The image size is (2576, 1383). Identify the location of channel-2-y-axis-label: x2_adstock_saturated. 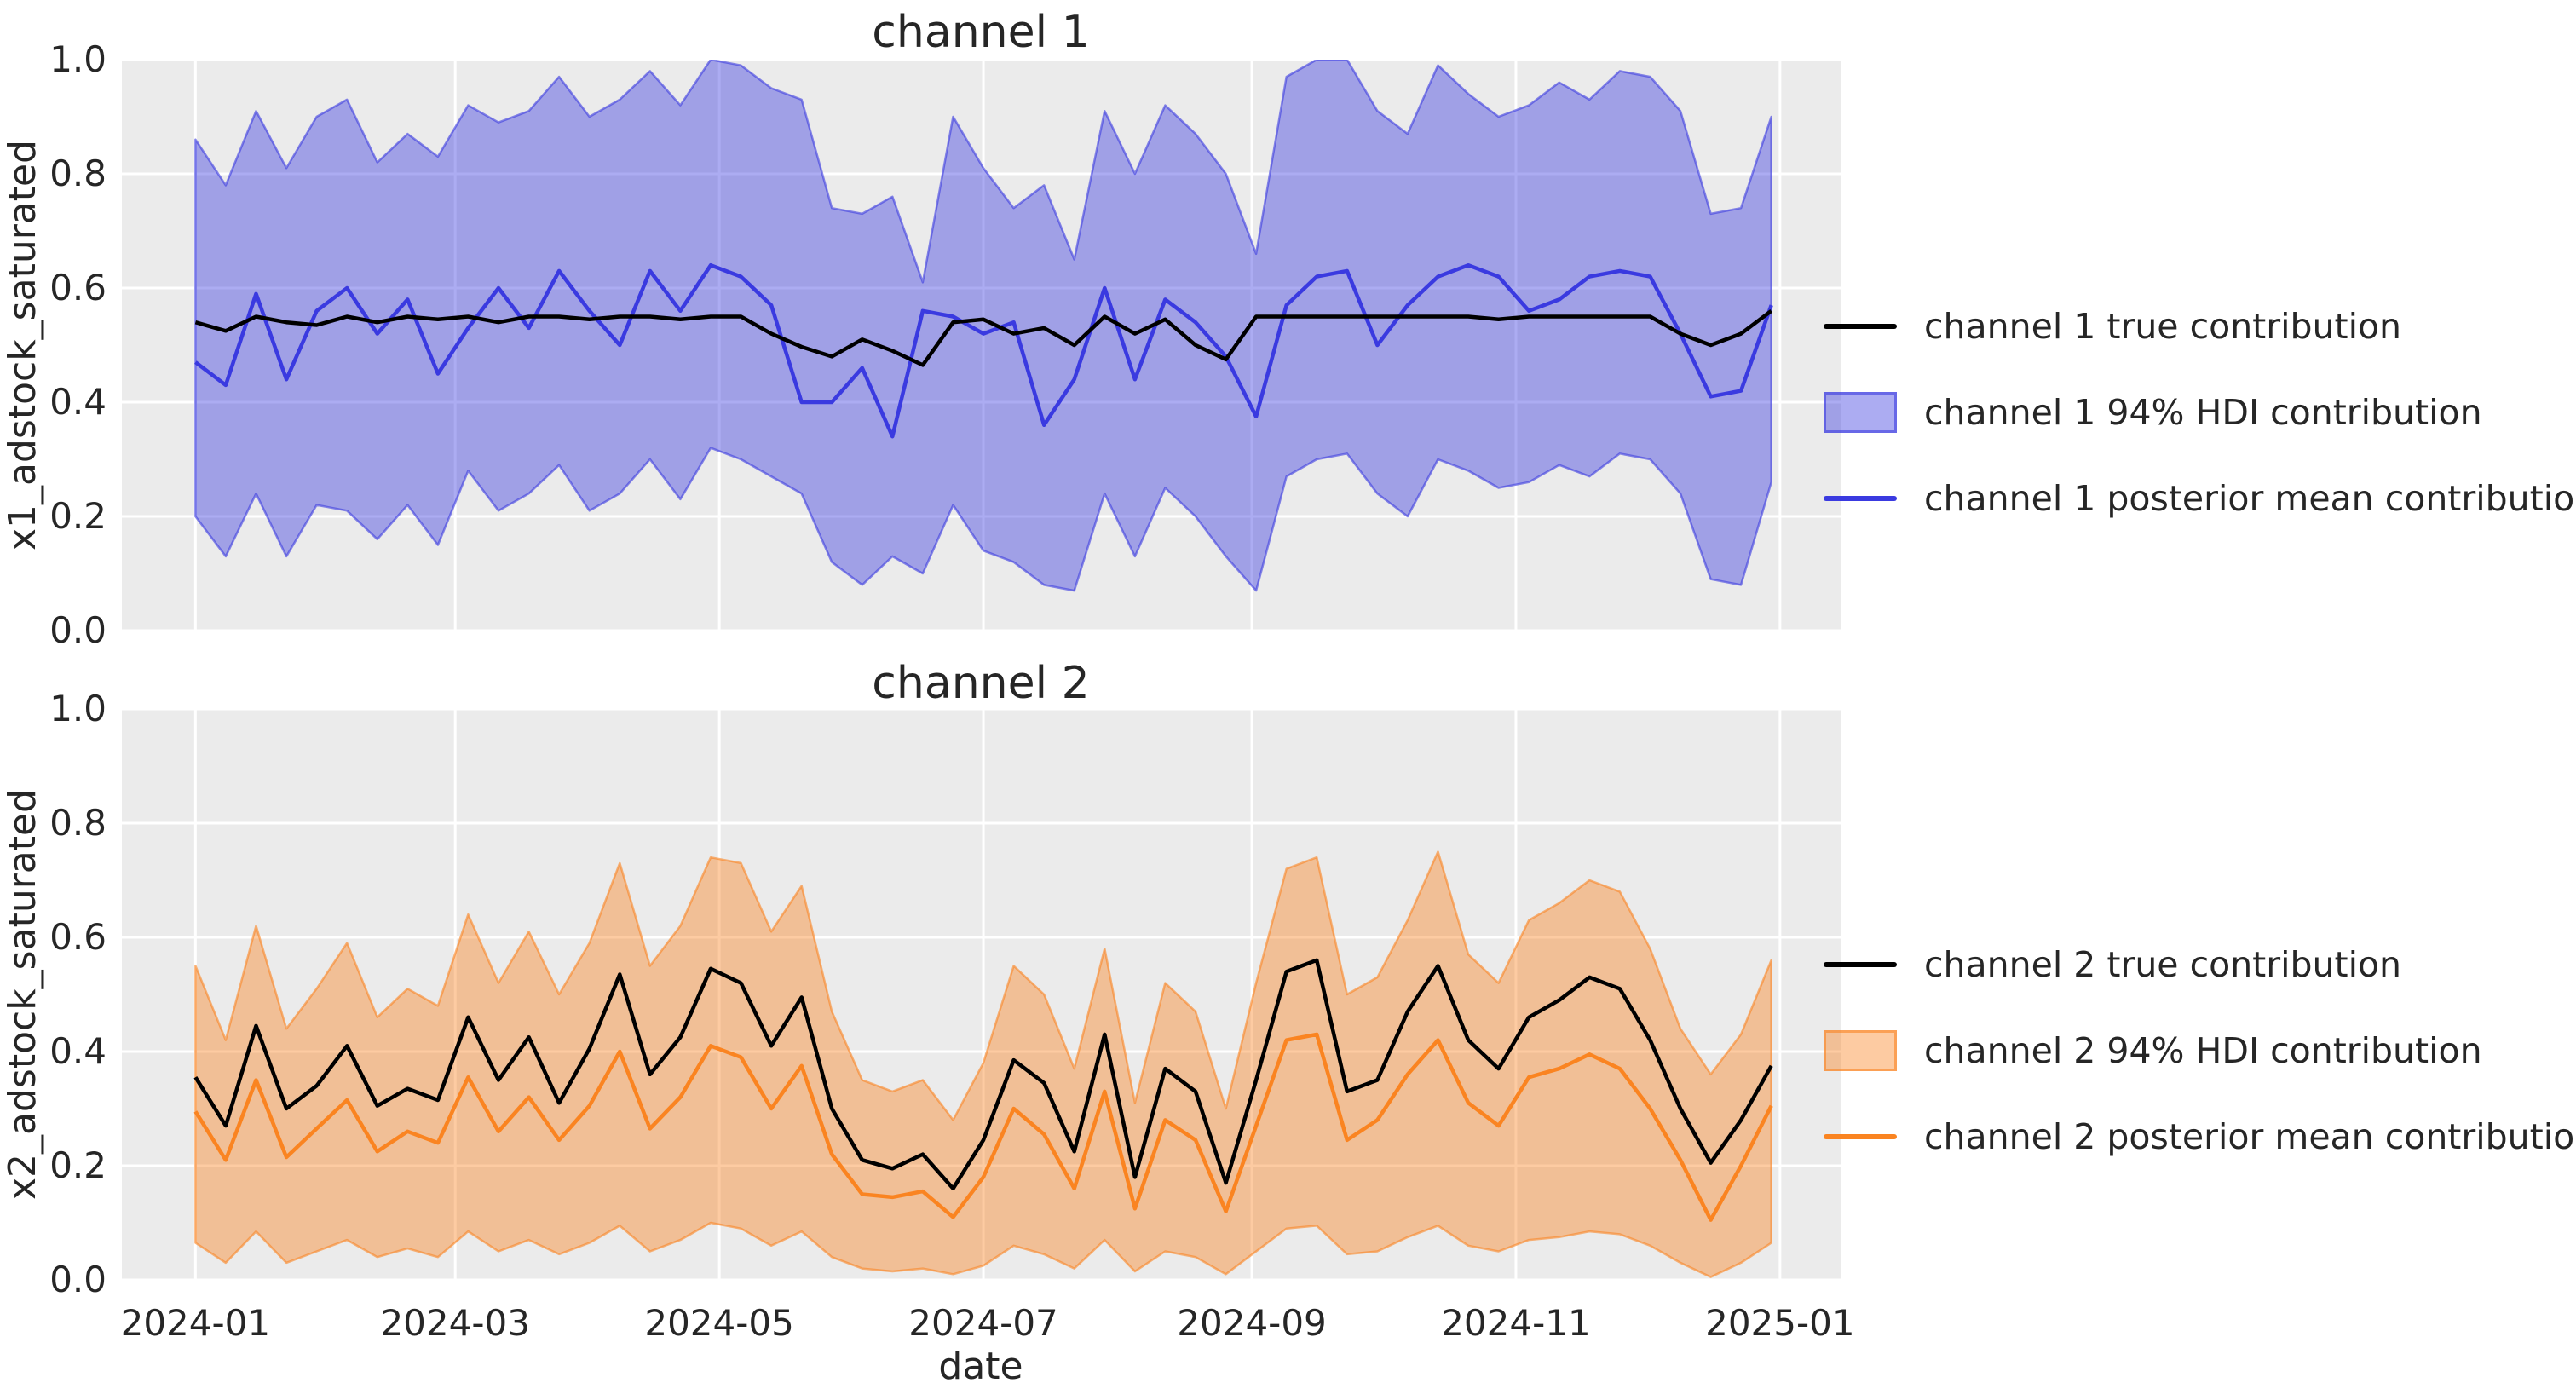
(22, 994).